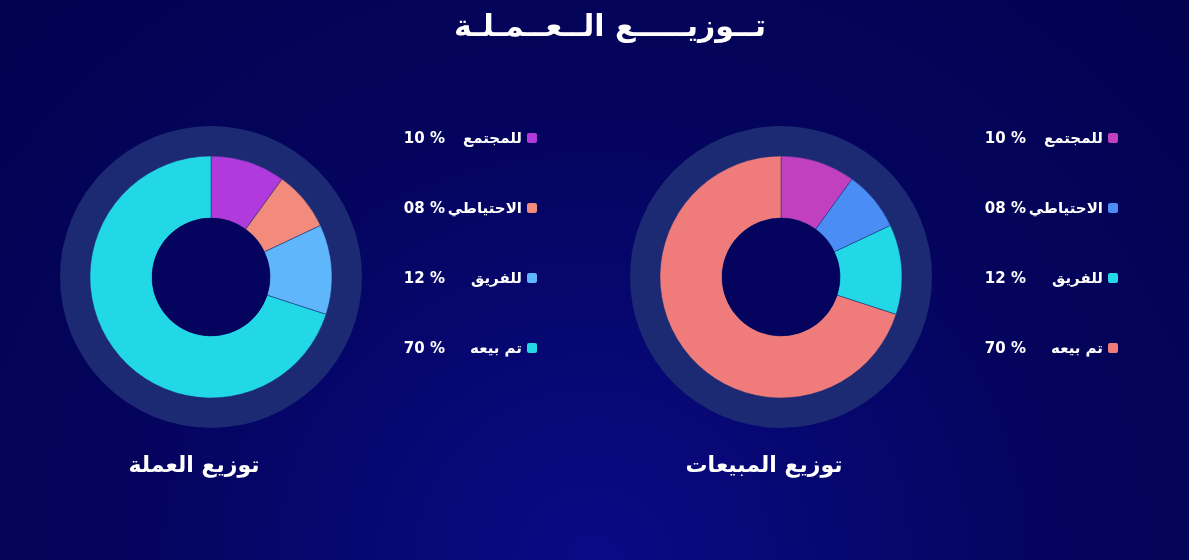 This screenshot has height=560, width=1189. What do you see at coordinates (764, 465) in the screenshot?
I see `text: توزيع المبيعات` at bounding box center [764, 465].